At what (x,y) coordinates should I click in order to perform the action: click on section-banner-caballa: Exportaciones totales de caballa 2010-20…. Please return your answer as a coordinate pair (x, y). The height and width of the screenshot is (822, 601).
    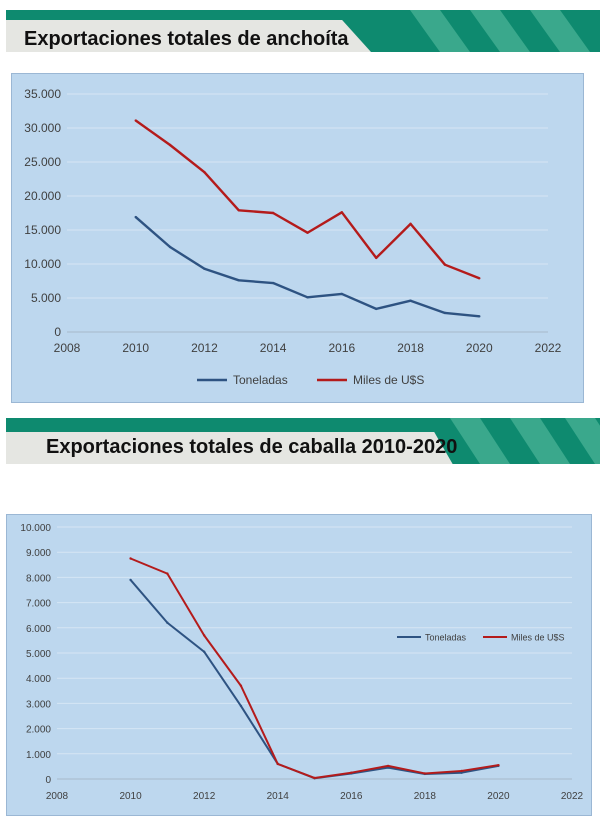
    Looking at the image, I should click on (303, 441).